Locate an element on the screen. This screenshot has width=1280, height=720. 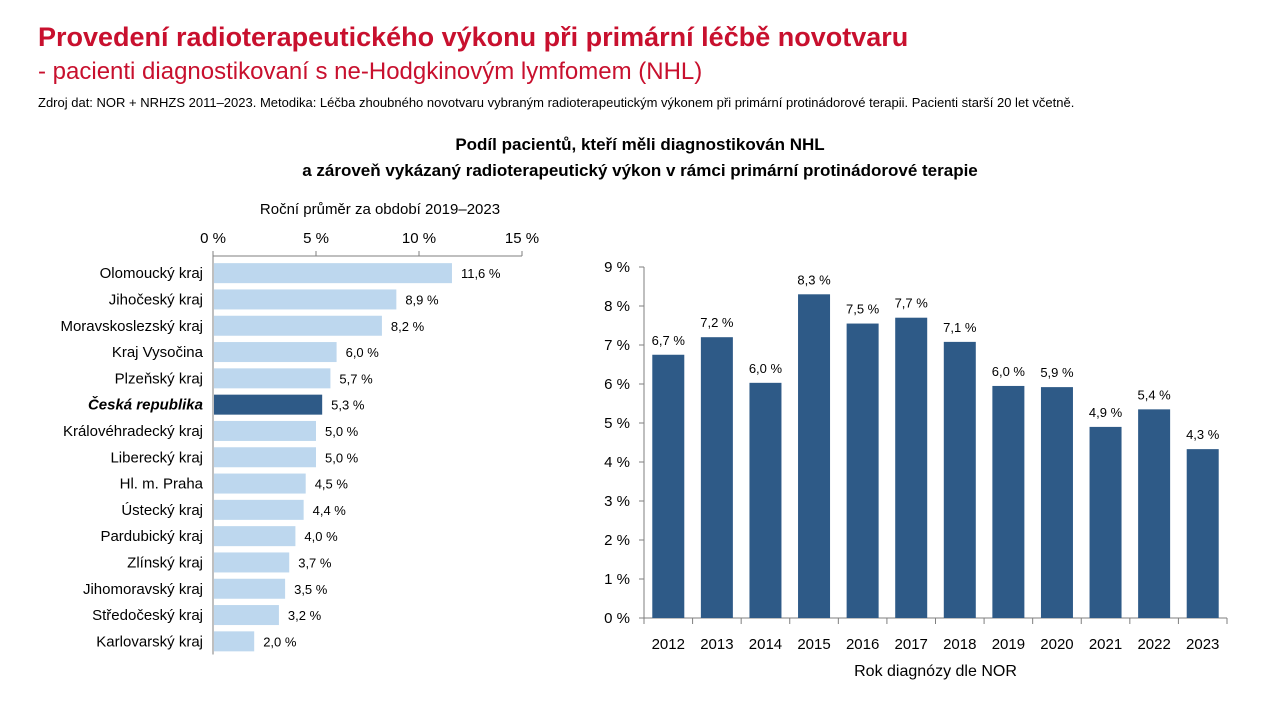
hbar-x-tick-label: 0 % is located at coordinates (213, 238).